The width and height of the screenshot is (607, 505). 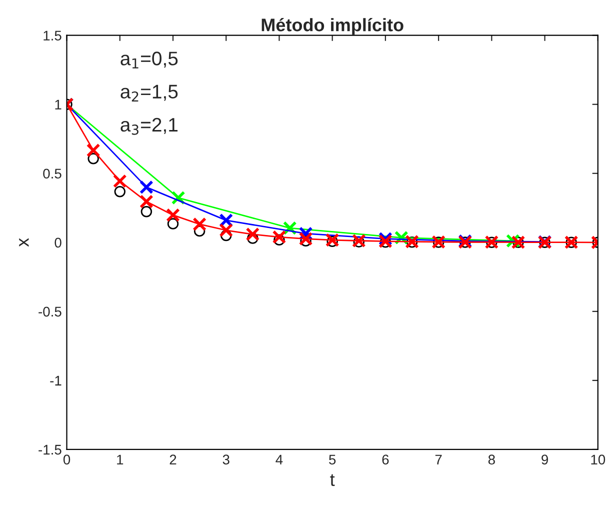 I want to click on y-axis-title: x, so click(x=24, y=242).